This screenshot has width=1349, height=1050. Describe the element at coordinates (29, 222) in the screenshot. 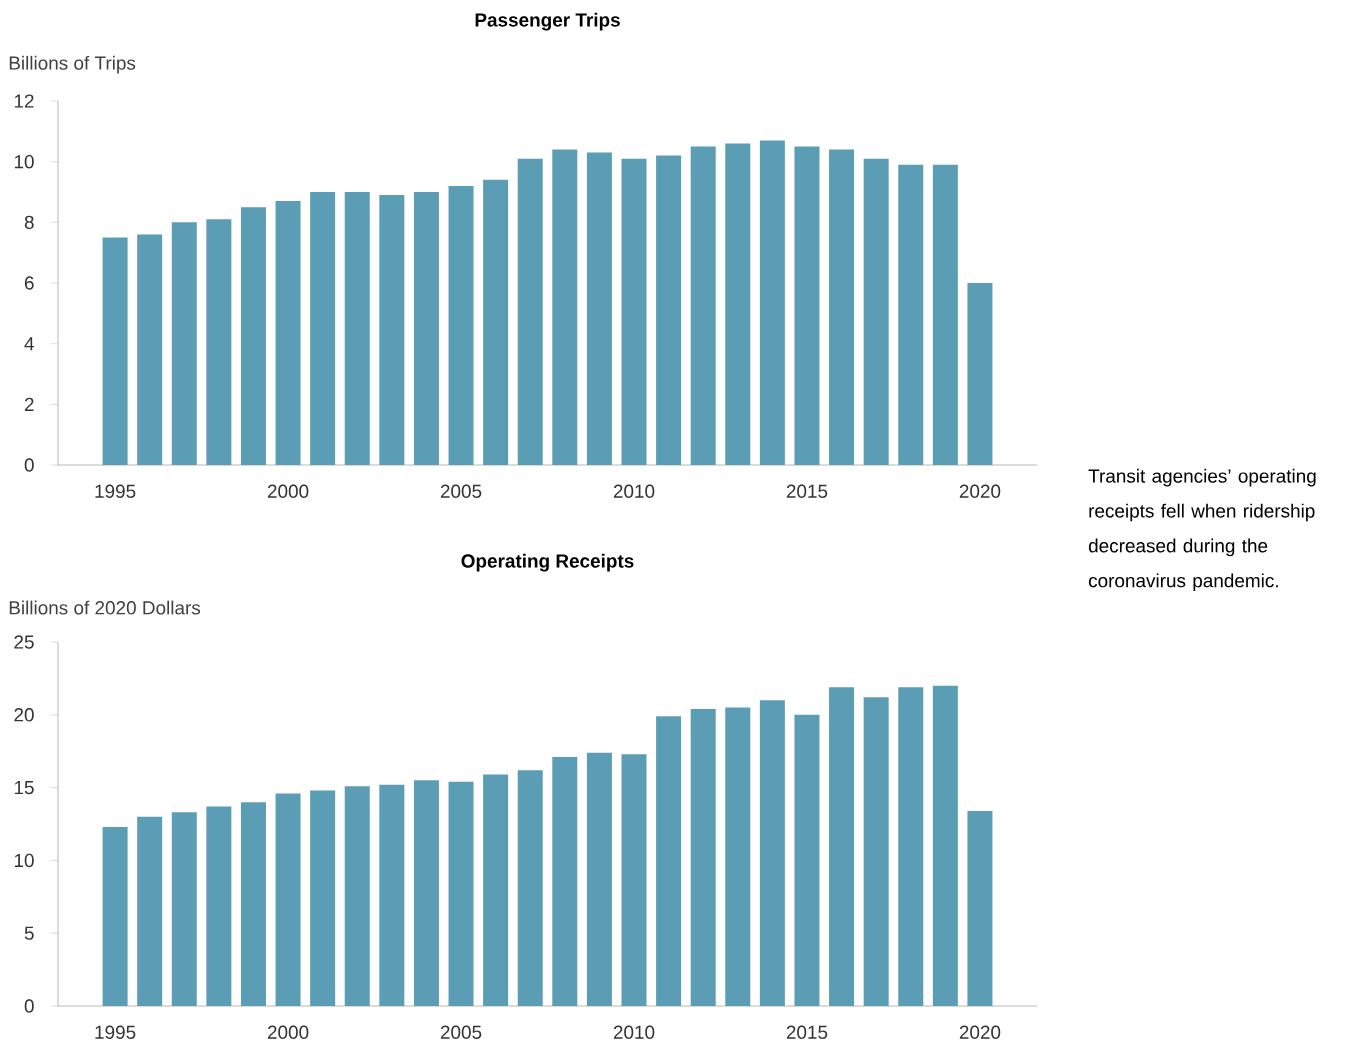

I see `y-tick-label: 8` at that location.